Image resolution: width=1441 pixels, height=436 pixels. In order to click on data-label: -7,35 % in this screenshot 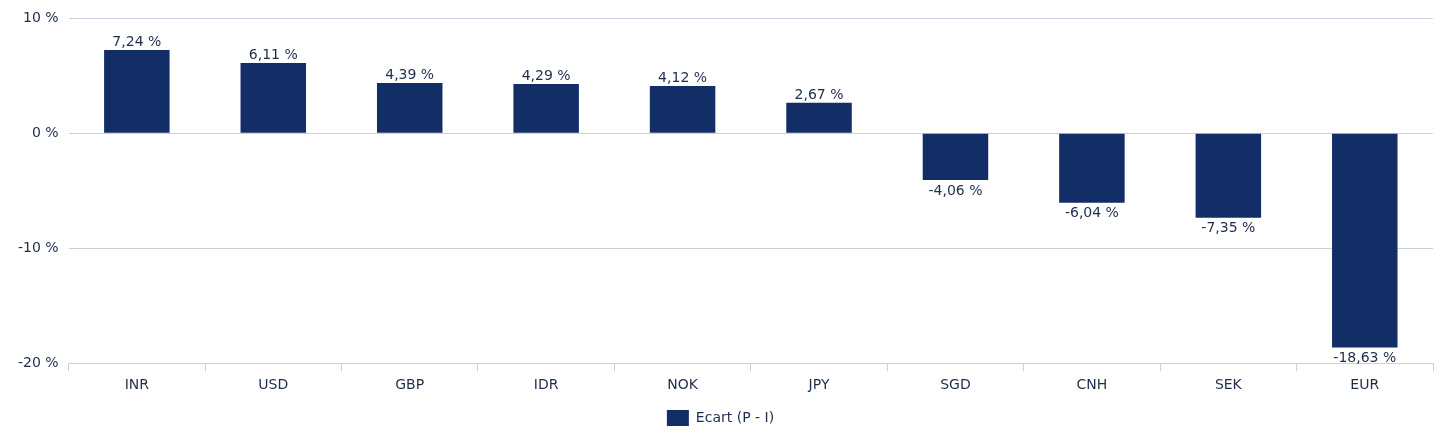, I will do `click(1228, 227)`.